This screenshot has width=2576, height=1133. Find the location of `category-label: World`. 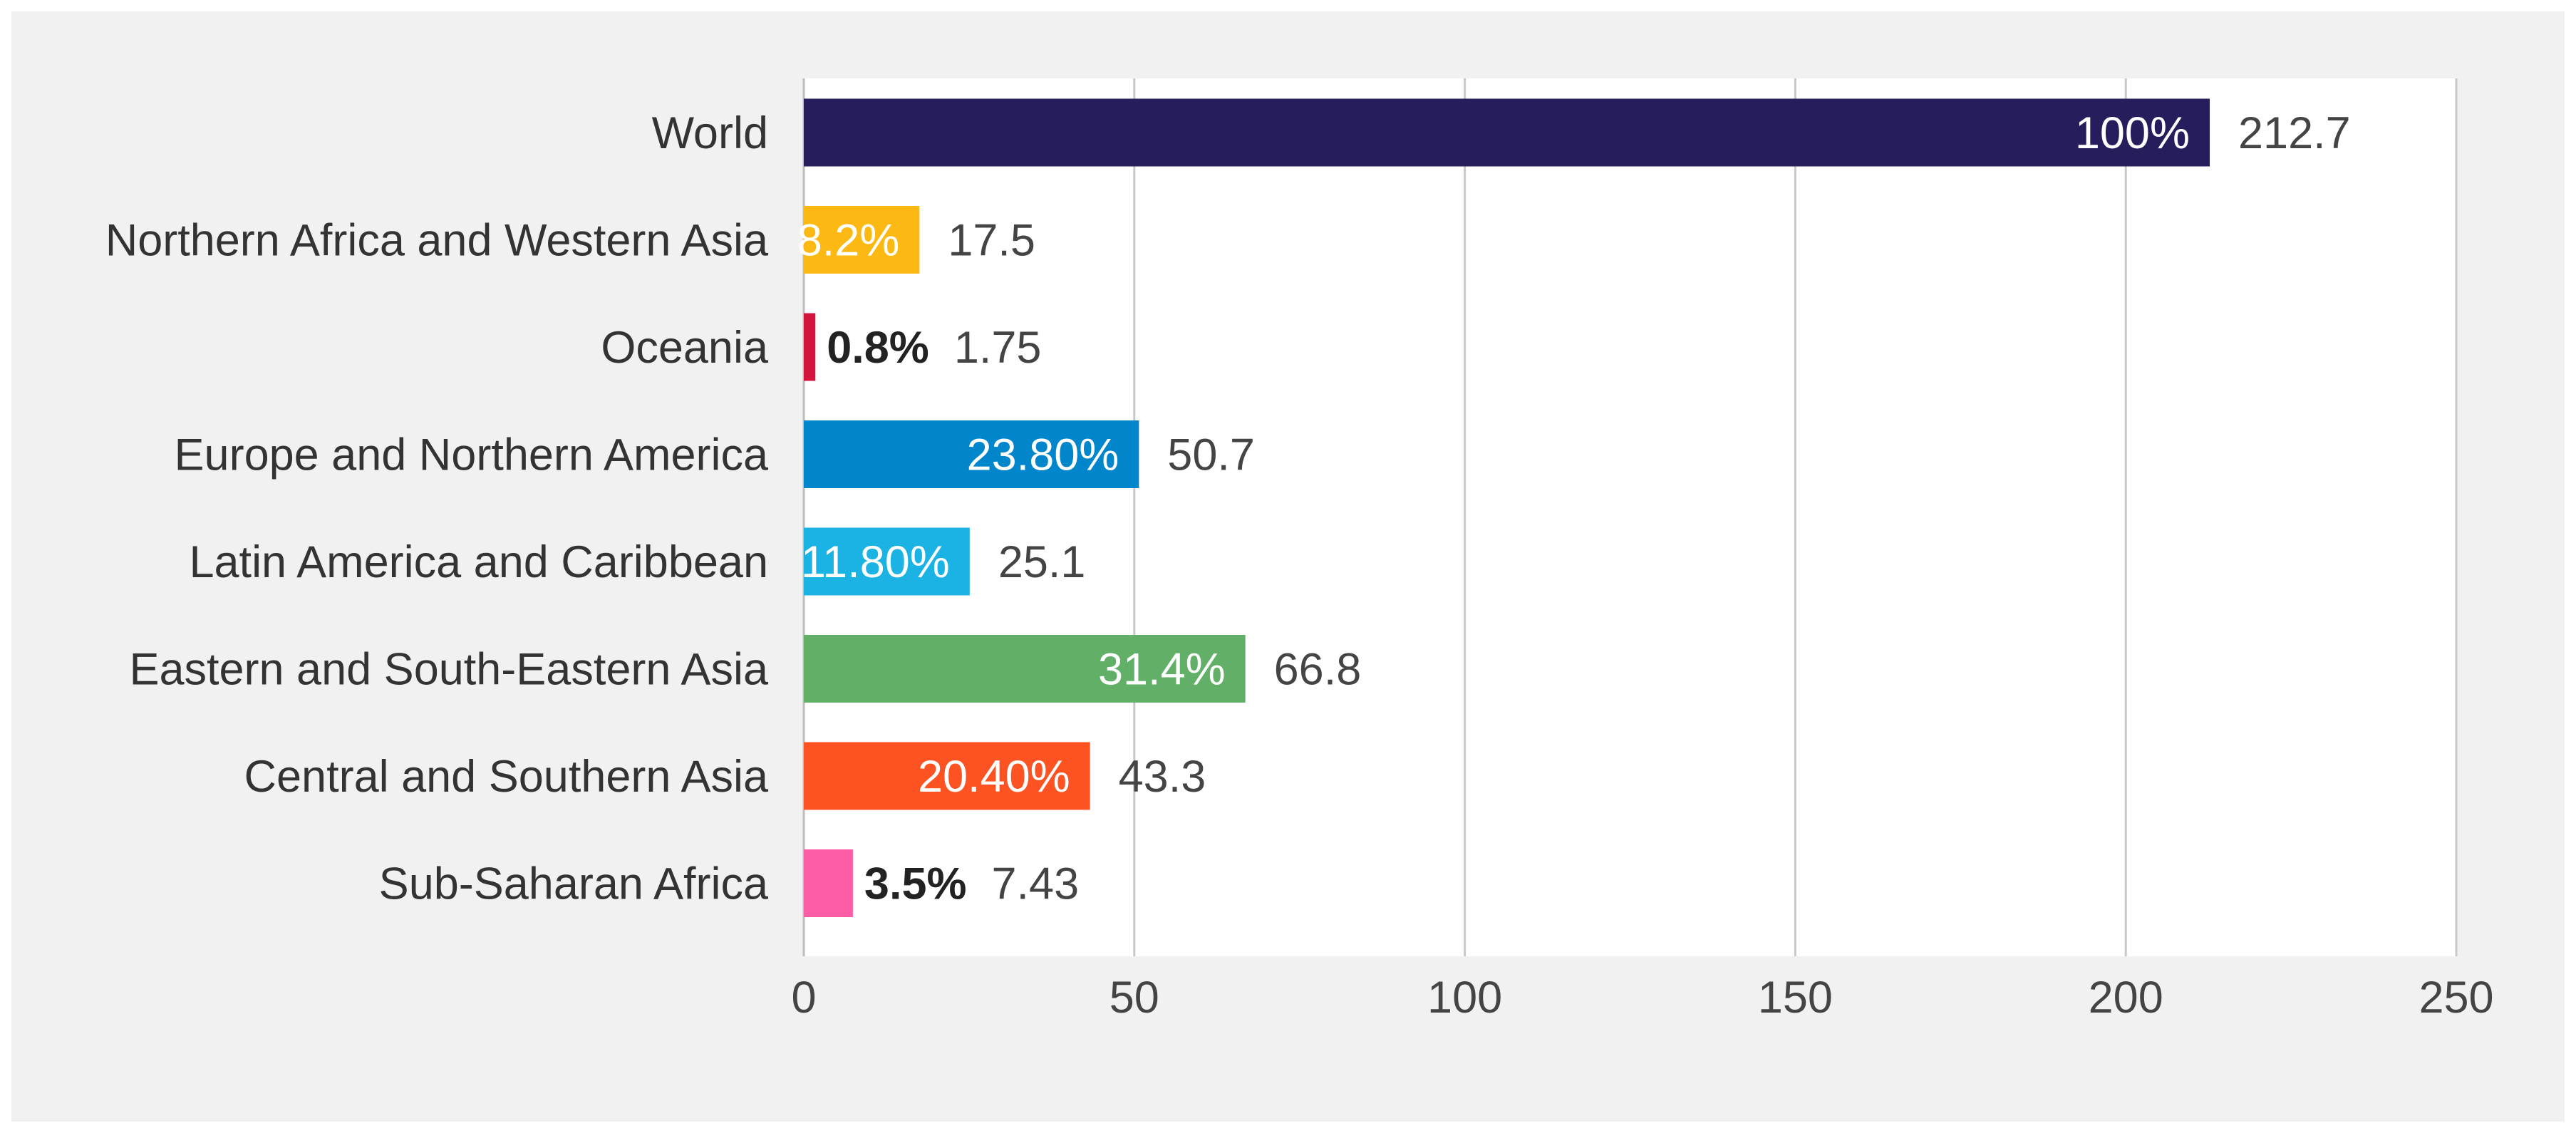

category-label: World is located at coordinates (710, 133).